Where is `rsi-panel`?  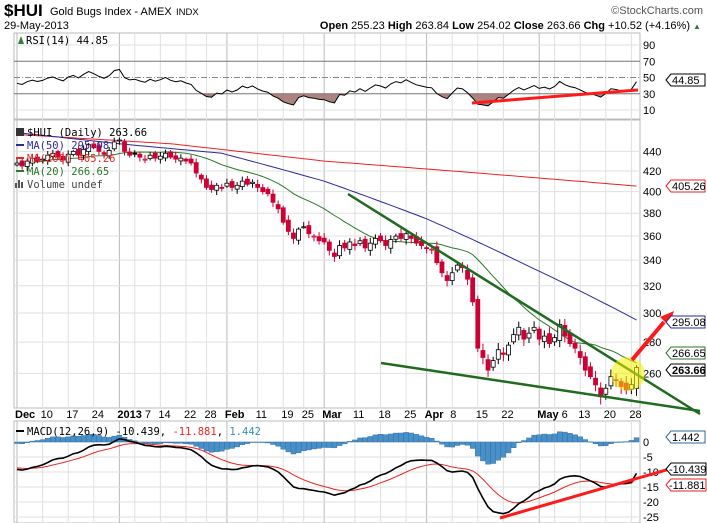
rsi-panel is located at coordinates (327, 76).